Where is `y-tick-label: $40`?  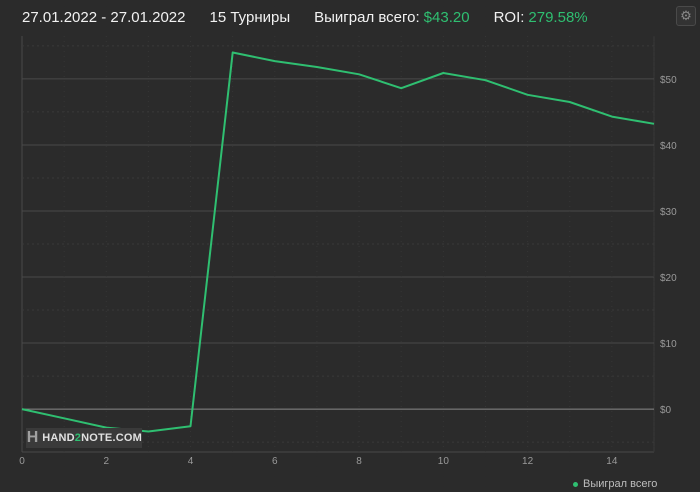
y-tick-label: $40 is located at coordinates (668, 146).